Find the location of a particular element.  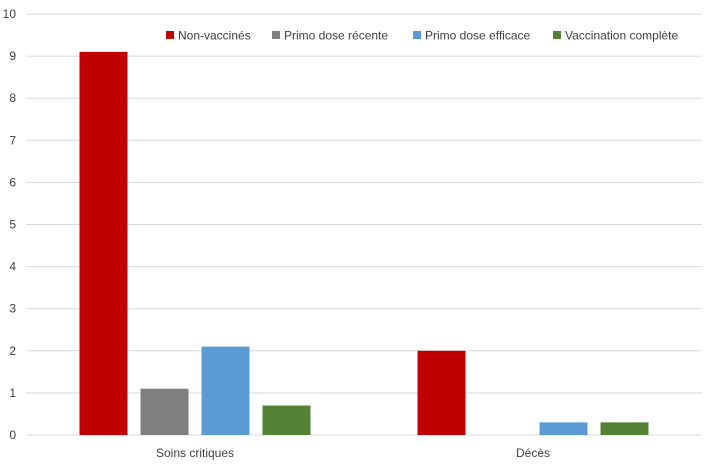

x-axis-categories: Soins critiques Décès is located at coordinates (353, 453).